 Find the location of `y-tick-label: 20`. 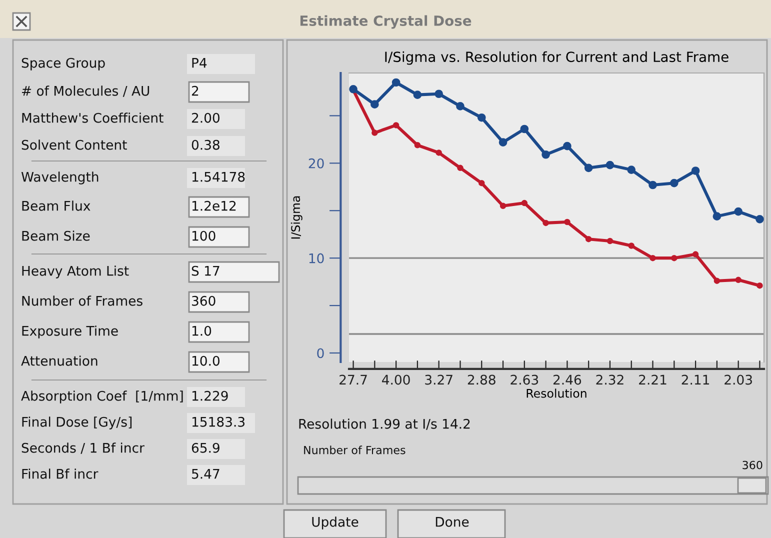

y-tick-label: 20 is located at coordinates (316, 163).